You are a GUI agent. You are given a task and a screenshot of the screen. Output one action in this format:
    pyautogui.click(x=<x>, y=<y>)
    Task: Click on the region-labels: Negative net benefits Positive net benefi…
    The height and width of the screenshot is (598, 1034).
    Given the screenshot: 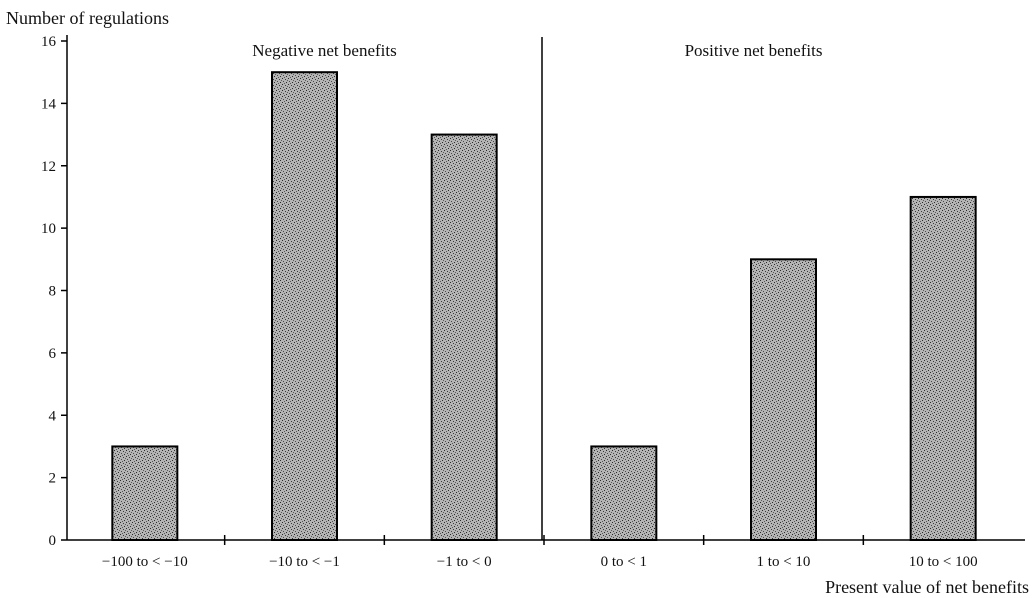 What is the action you would take?
    pyautogui.click(x=537, y=50)
    